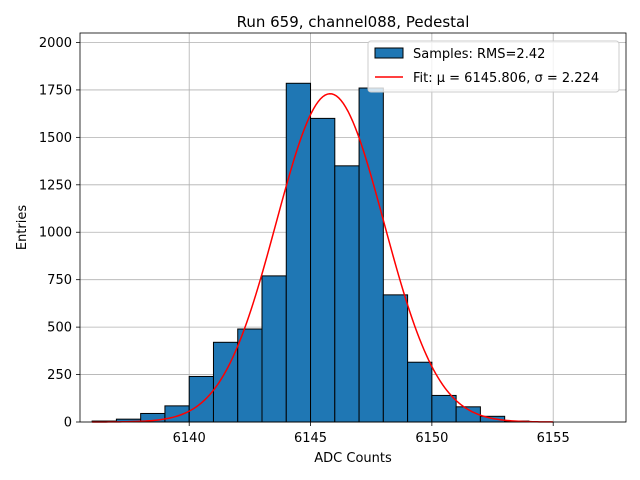  I want to click on y-tick-label: 1750, so click(55, 90).